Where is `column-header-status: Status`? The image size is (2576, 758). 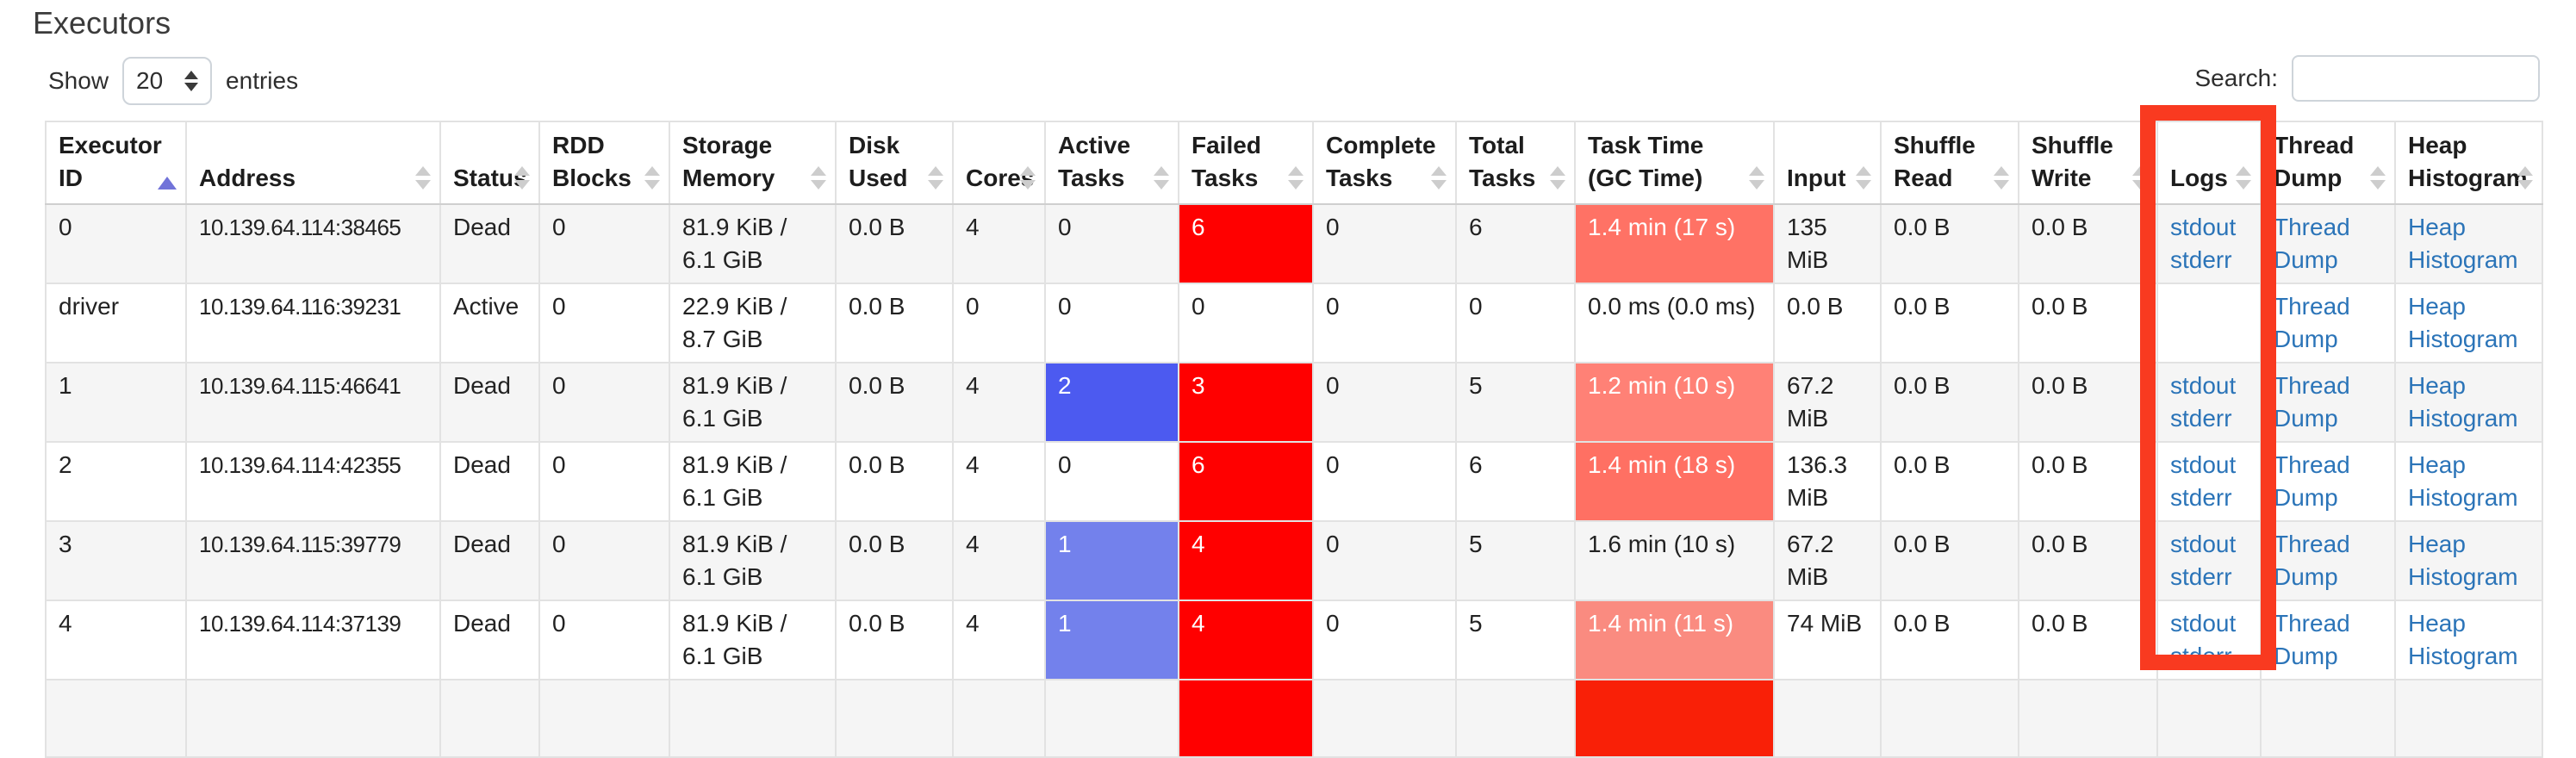
column-header-status: Status is located at coordinates (490, 163).